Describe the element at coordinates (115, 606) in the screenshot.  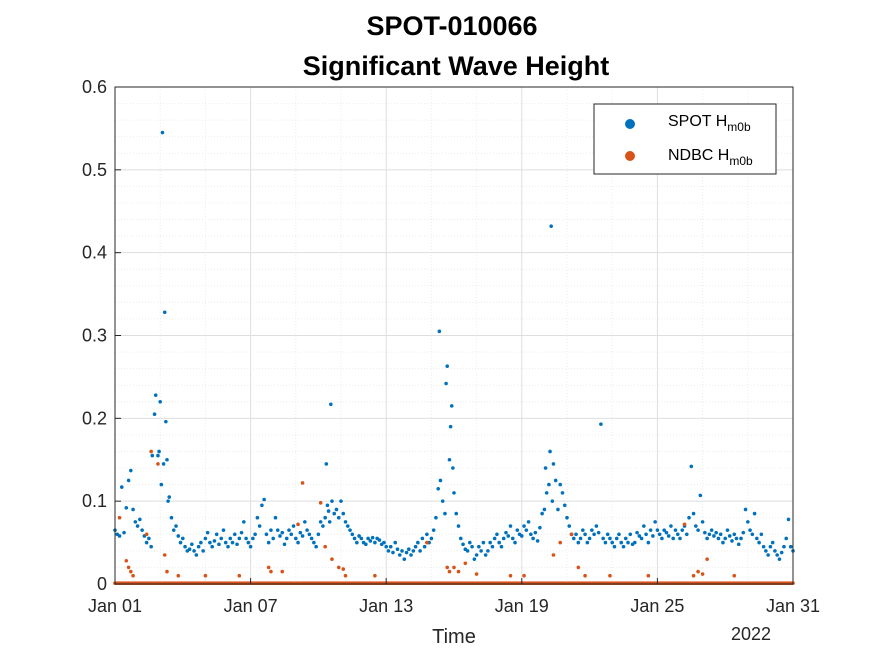
I see `x-tick-label: Jan 01` at that location.